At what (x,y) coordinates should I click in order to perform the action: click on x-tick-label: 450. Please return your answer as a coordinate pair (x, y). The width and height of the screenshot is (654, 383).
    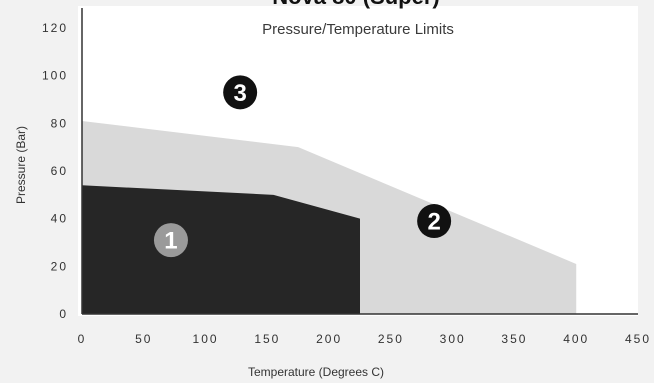
    Looking at the image, I should click on (638, 339).